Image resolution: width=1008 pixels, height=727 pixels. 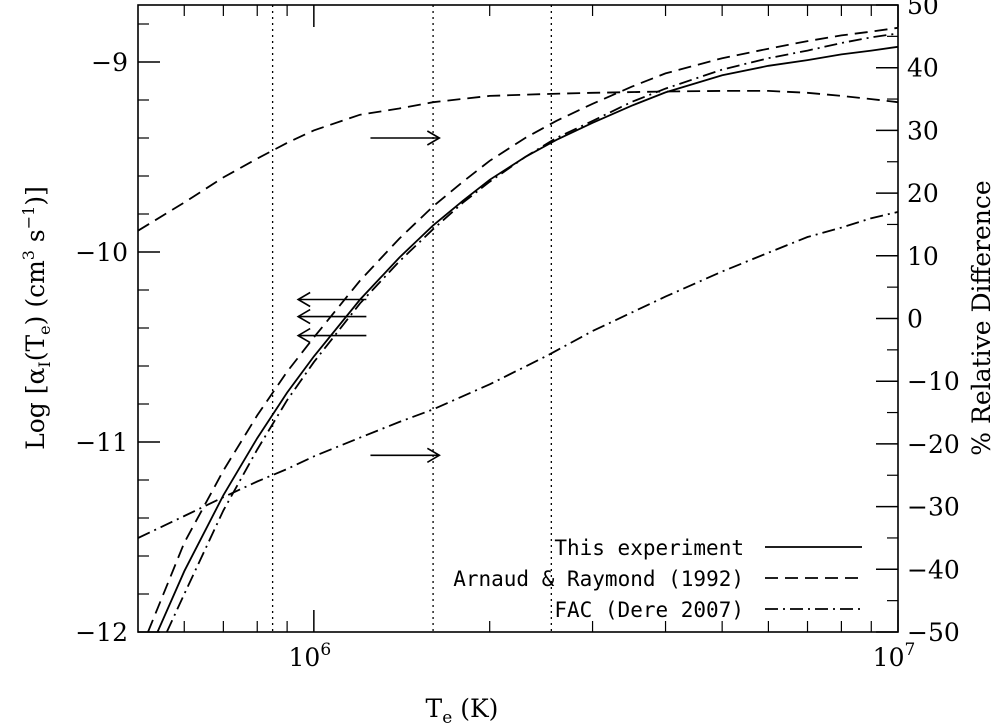 What do you see at coordinates (310, 656) in the screenshot?
I see `x-tick-label: 10⁶` at bounding box center [310, 656].